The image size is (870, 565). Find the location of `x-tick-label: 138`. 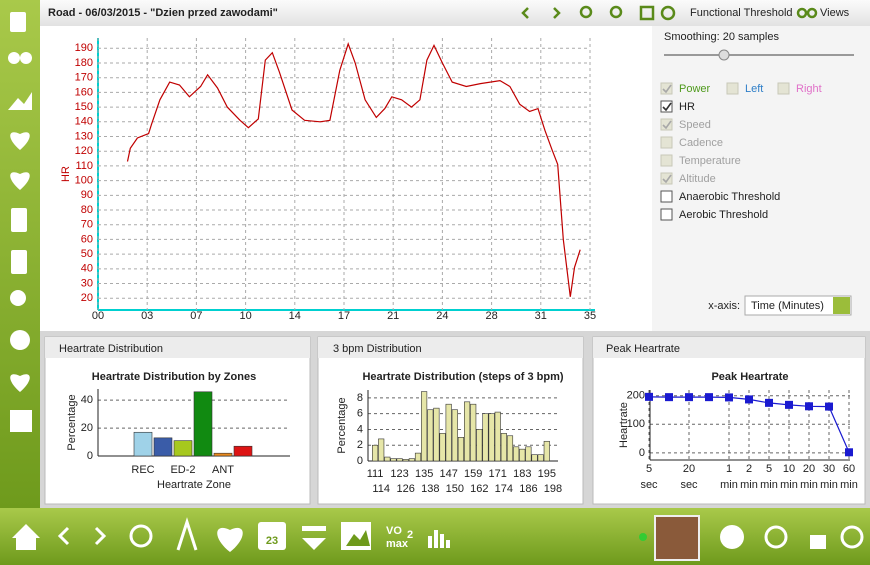

x-tick-label: 138 is located at coordinates (430, 489).